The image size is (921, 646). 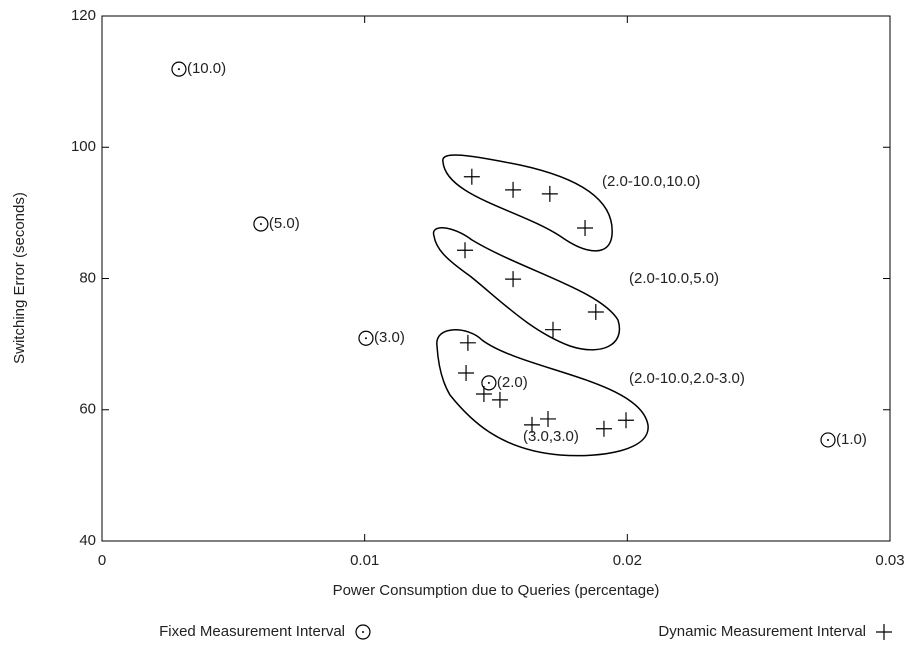 What do you see at coordinates (284, 223) in the screenshot?
I see `point-label: (5.0)` at bounding box center [284, 223].